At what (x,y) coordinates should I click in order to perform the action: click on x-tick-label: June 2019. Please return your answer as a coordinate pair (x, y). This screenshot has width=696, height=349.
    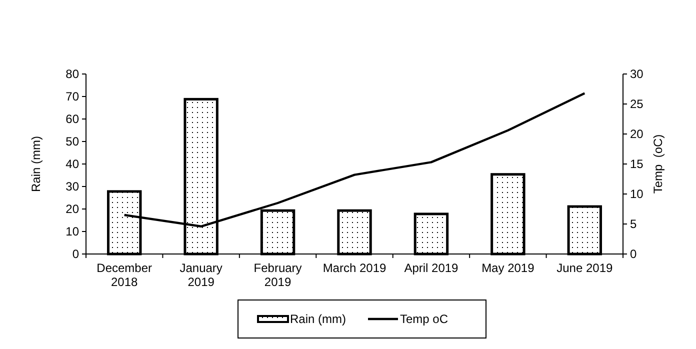
    Looking at the image, I should click on (584, 268).